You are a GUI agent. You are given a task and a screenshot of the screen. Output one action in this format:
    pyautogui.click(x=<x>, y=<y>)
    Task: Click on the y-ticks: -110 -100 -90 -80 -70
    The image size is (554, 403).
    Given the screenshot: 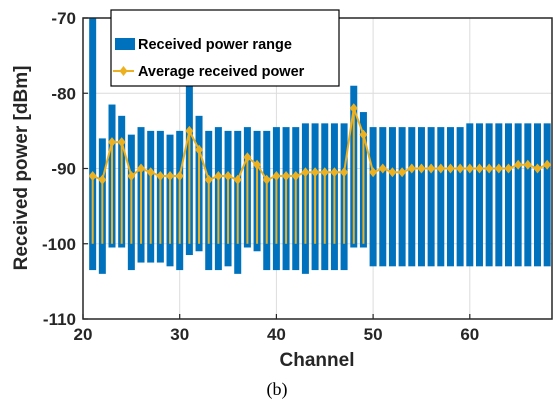 What is the action you would take?
    pyautogui.click(x=65, y=169)
    